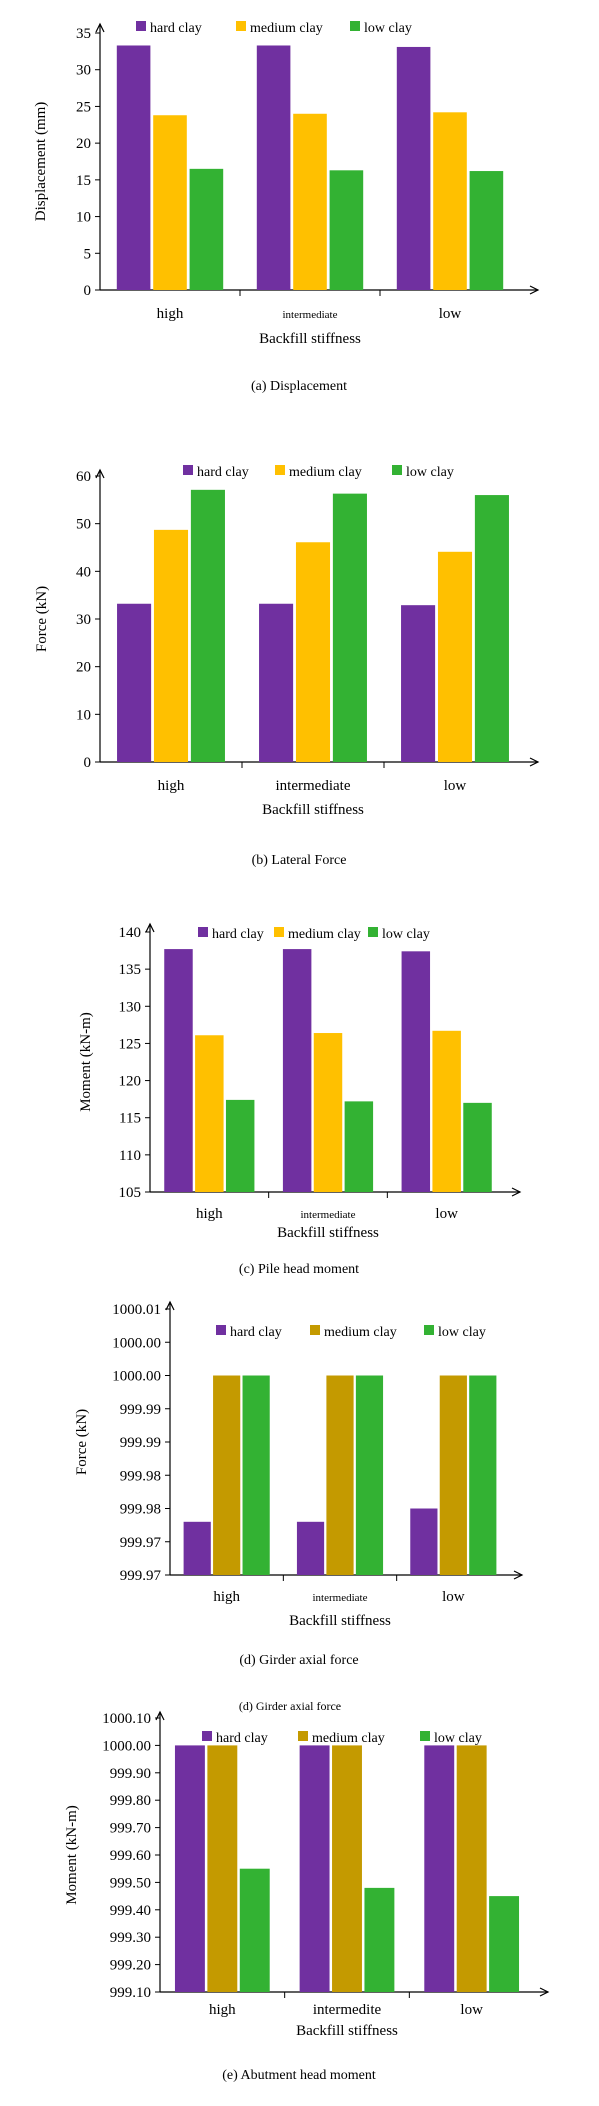 This screenshot has height=2106, width=599. Describe the element at coordinates (130, 933) in the screenshot. I see `y-tick-label: 140` at that location.